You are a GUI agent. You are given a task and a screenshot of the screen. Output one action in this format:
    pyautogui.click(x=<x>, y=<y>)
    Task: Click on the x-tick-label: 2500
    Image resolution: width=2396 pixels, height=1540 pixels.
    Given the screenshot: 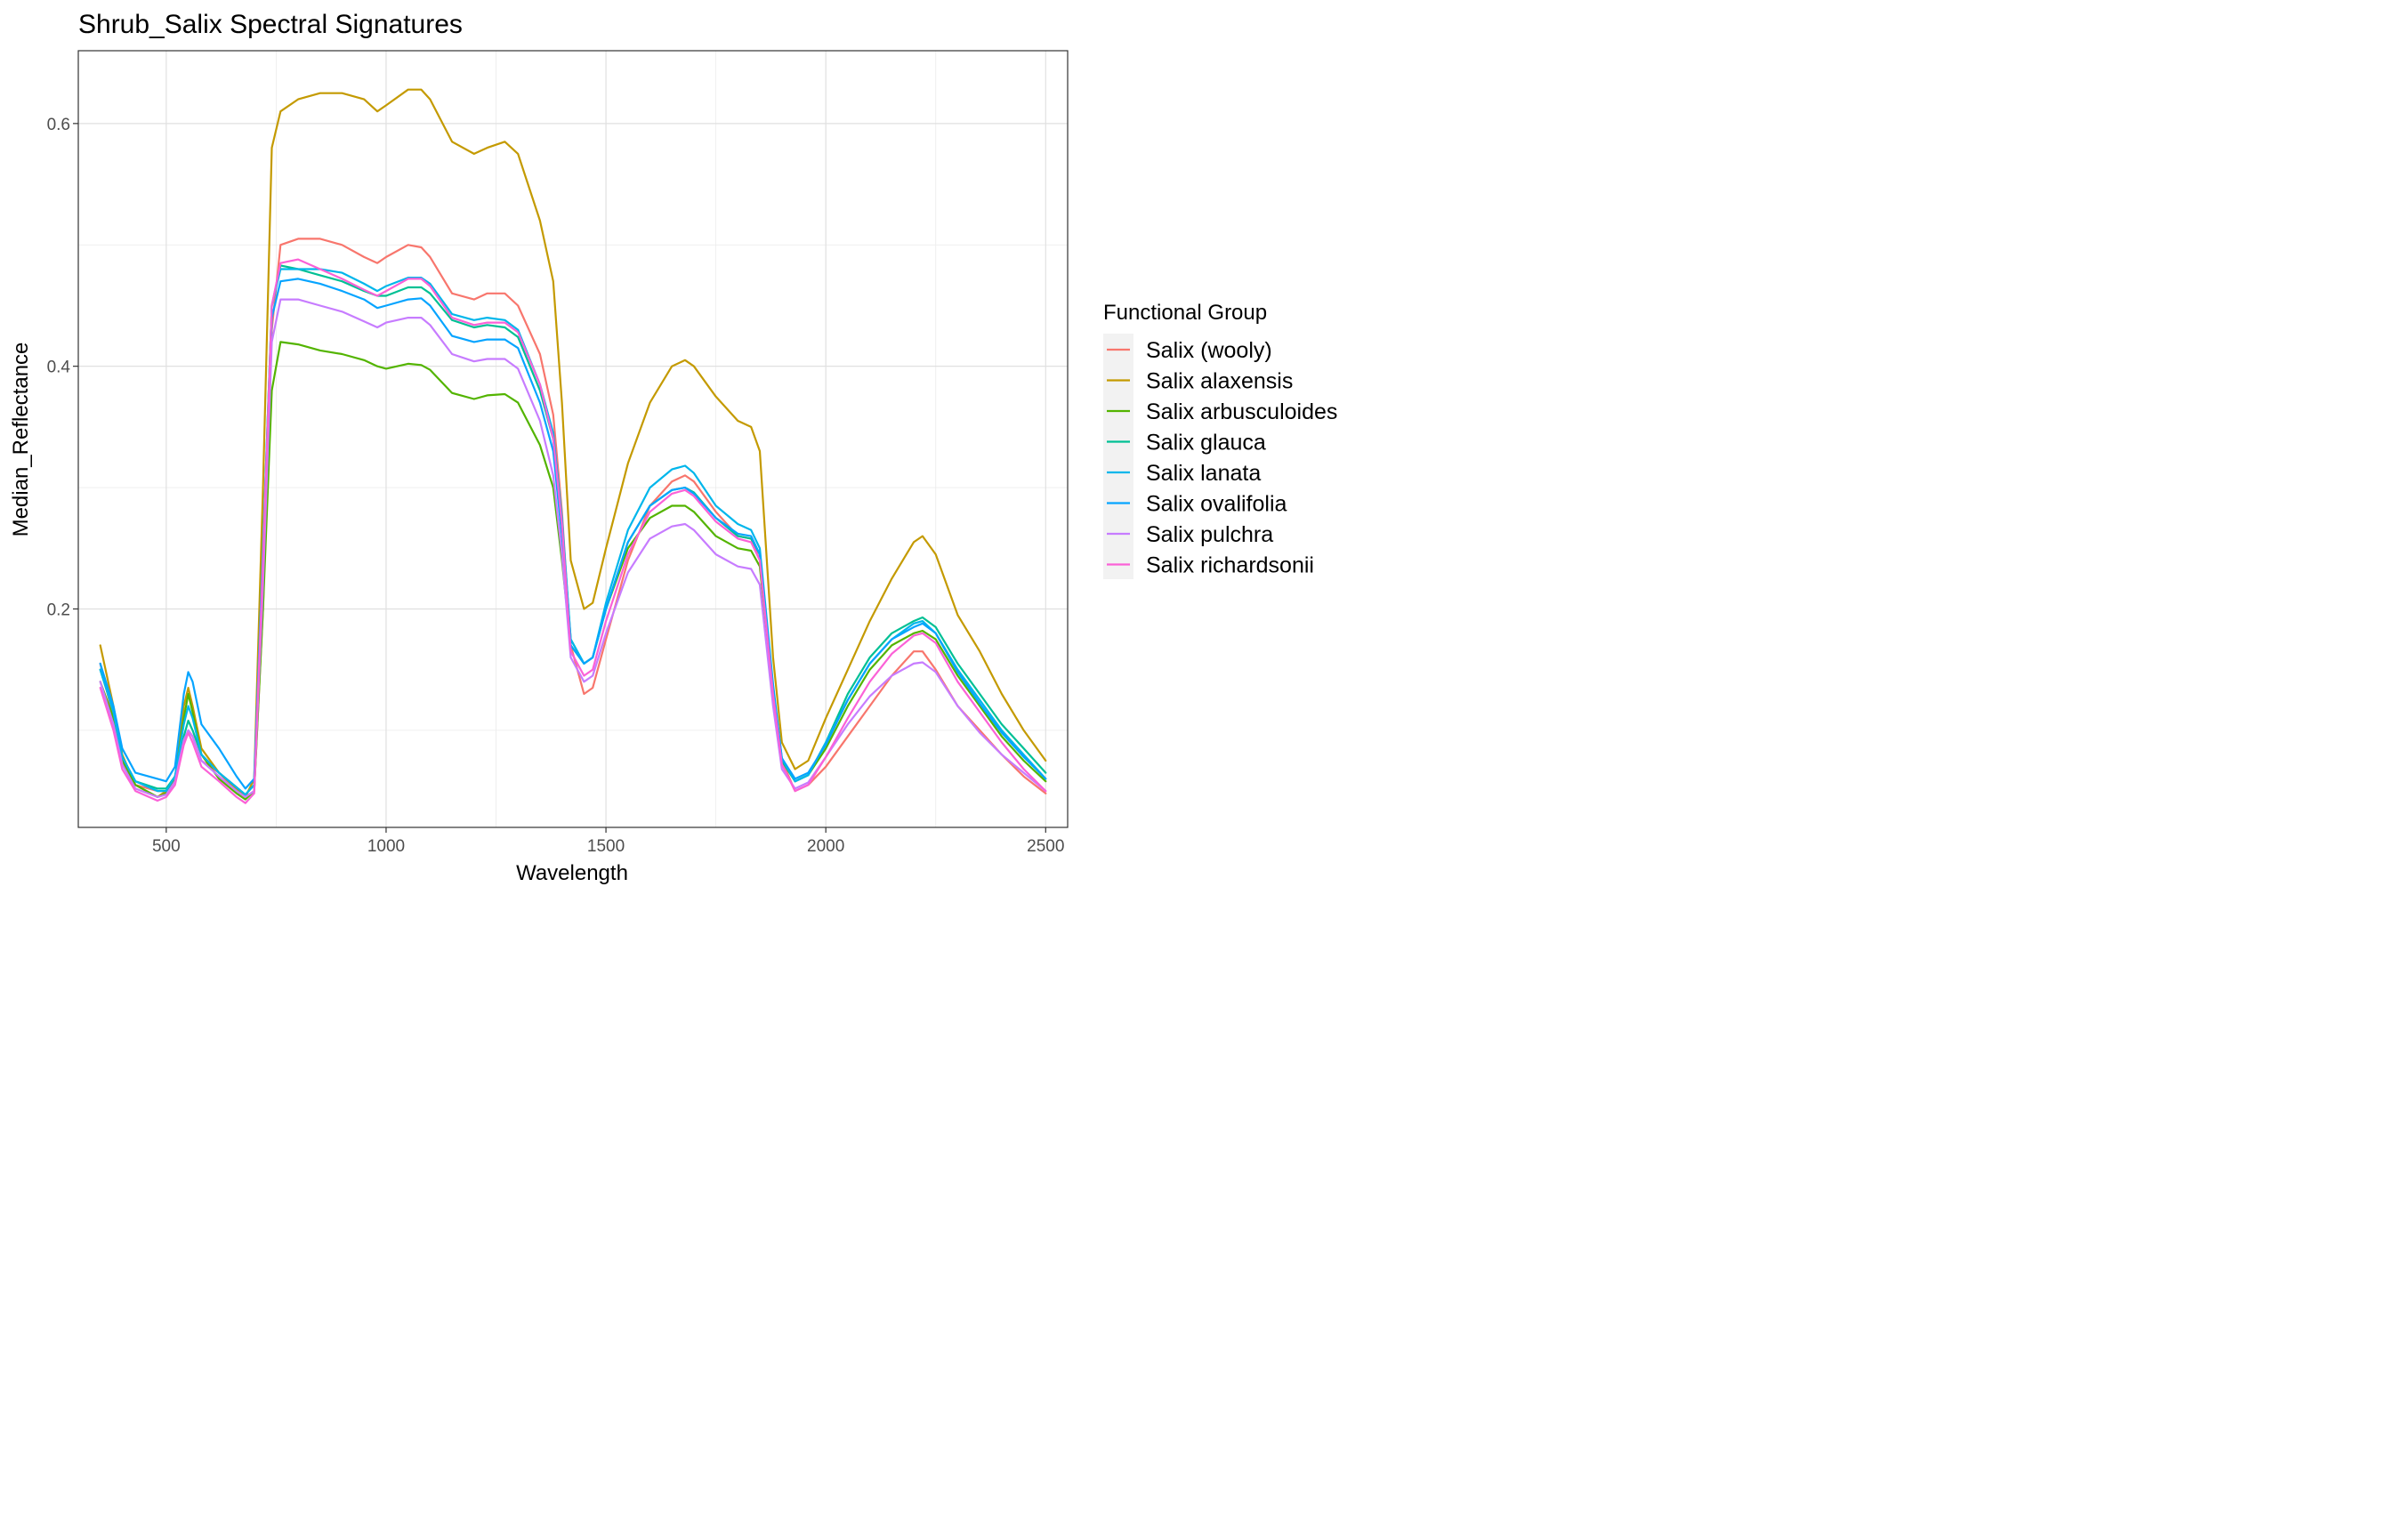 What is the action you would take?
    pyautogui.click(x=1045, y=846)
    